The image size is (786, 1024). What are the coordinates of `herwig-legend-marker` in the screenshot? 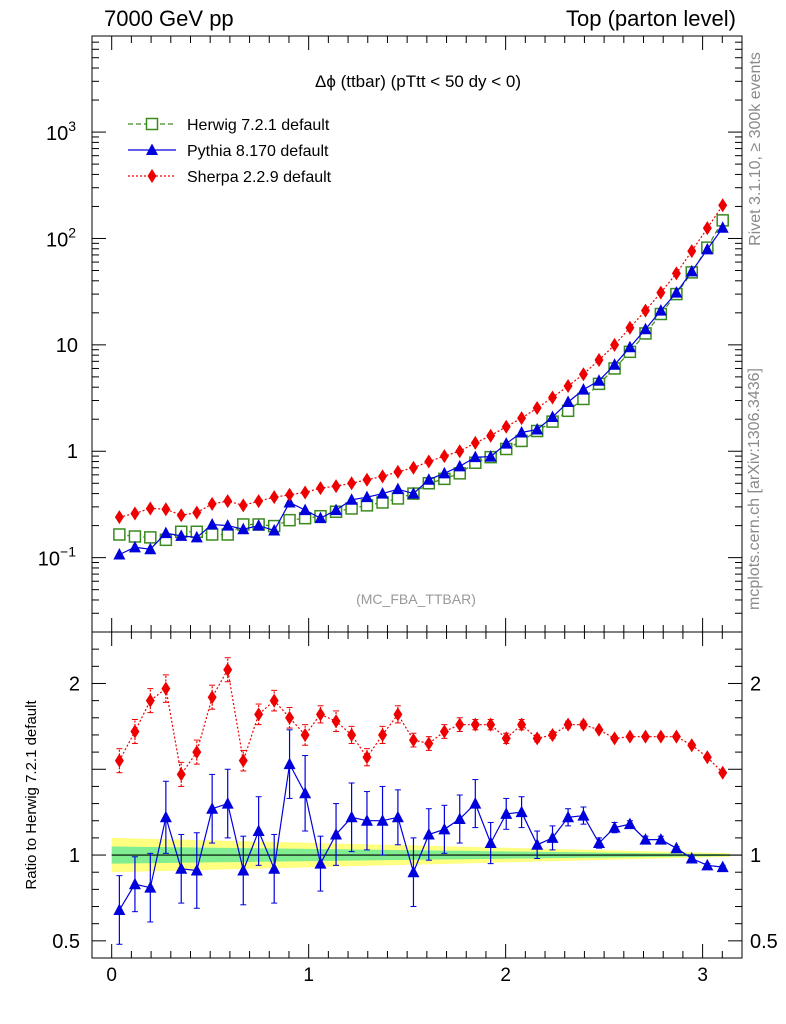 It's located at (152, 124).